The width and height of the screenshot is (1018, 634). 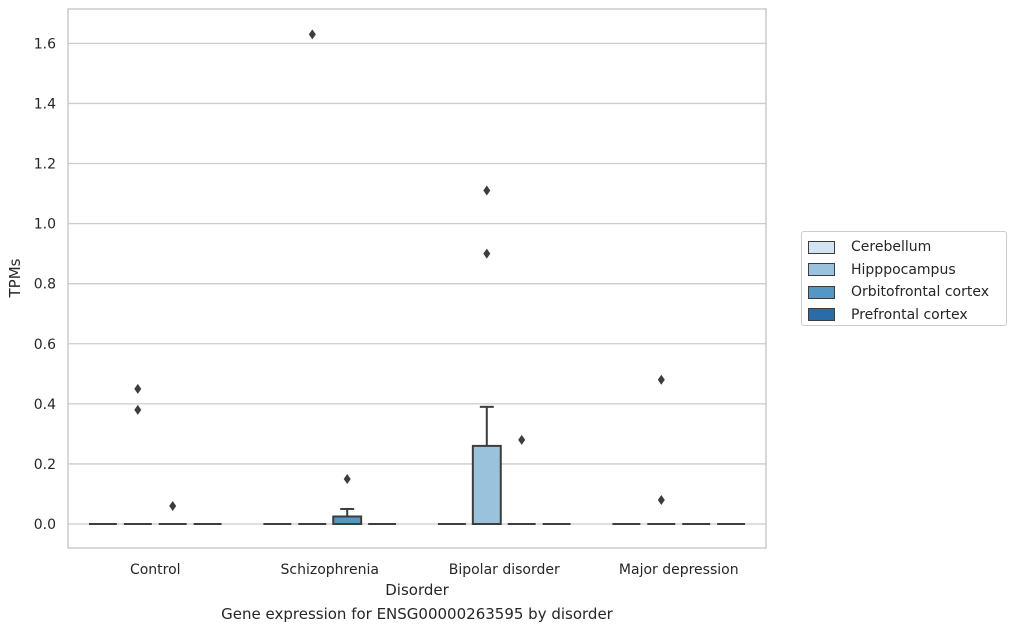 I want to click on legend-item-hippocampus: Hipppocampus, so click(x=907, y=270).